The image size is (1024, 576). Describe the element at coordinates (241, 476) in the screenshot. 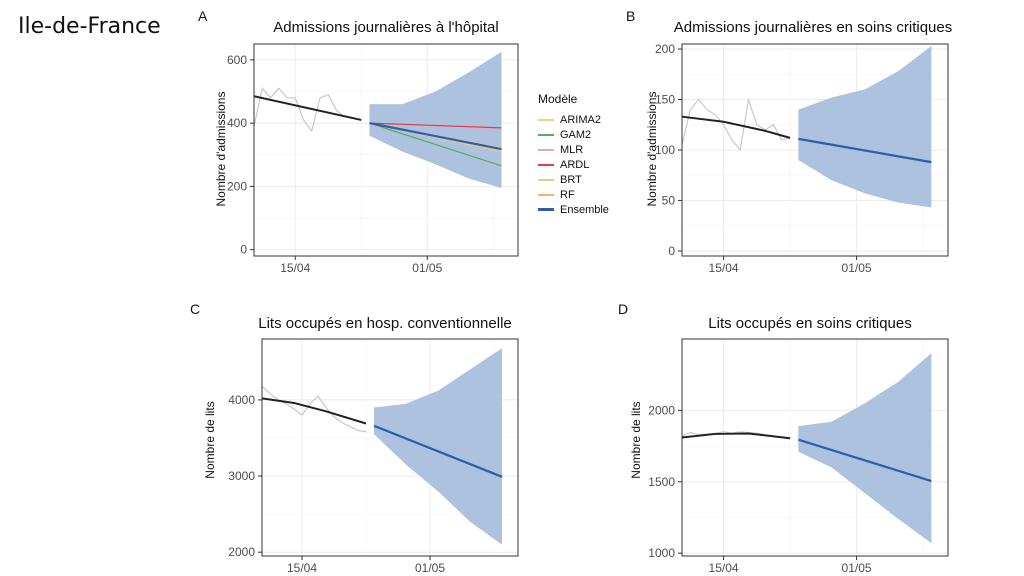

I see `y-tick-label: 3000` at that location.